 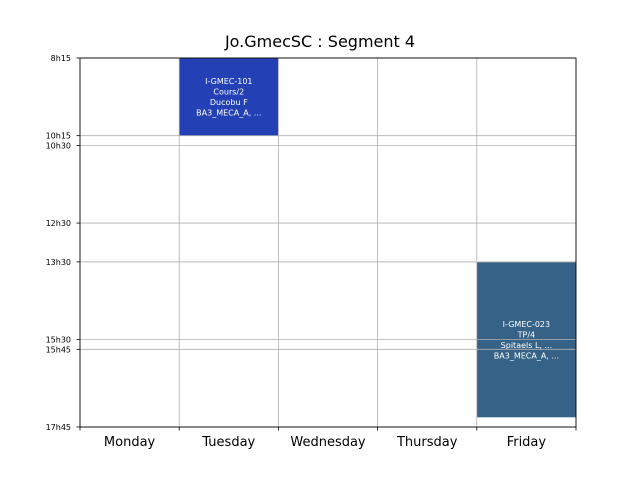 What do you see at coordinates (328, 442) in the screenshot?
I see `x-tick-label-wednesday: Wednesday` at bounding box center [328, 442].